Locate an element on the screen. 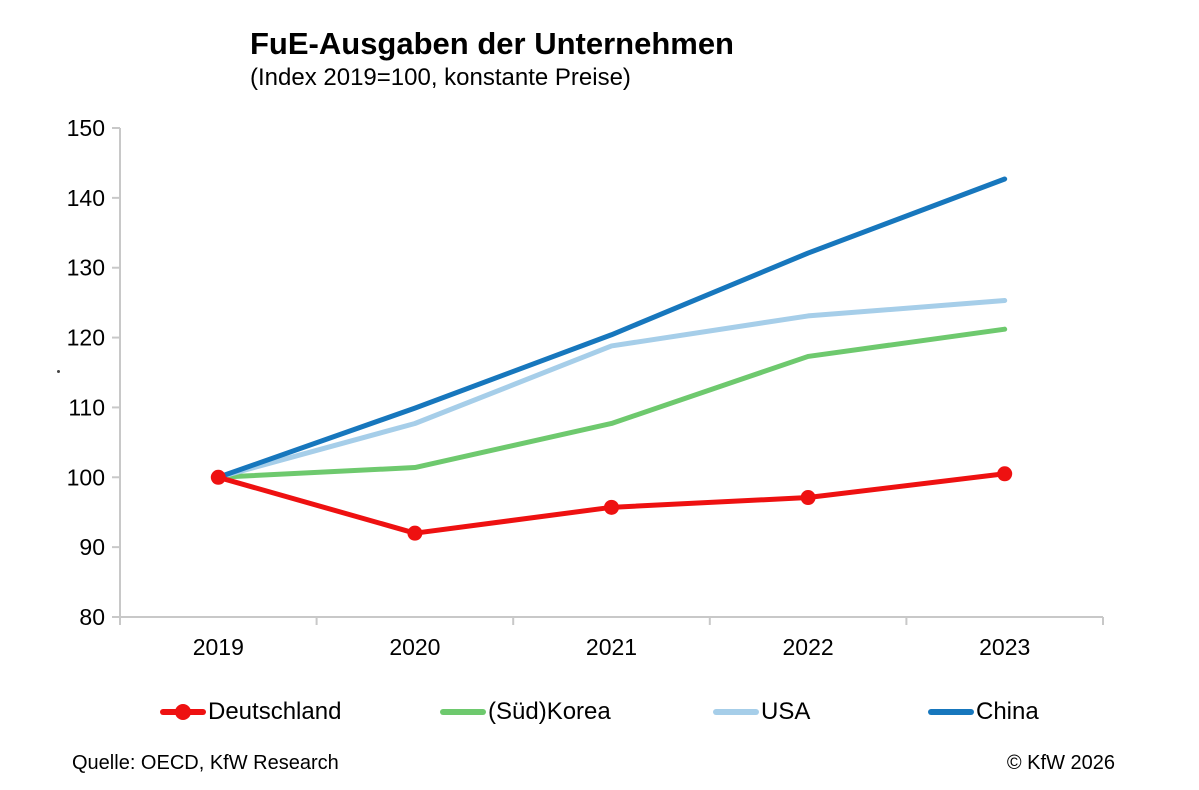 The height and width of the screenshot is (790, 1199). y-axis-tick-label: 80 is located at coordinates (92, 617).